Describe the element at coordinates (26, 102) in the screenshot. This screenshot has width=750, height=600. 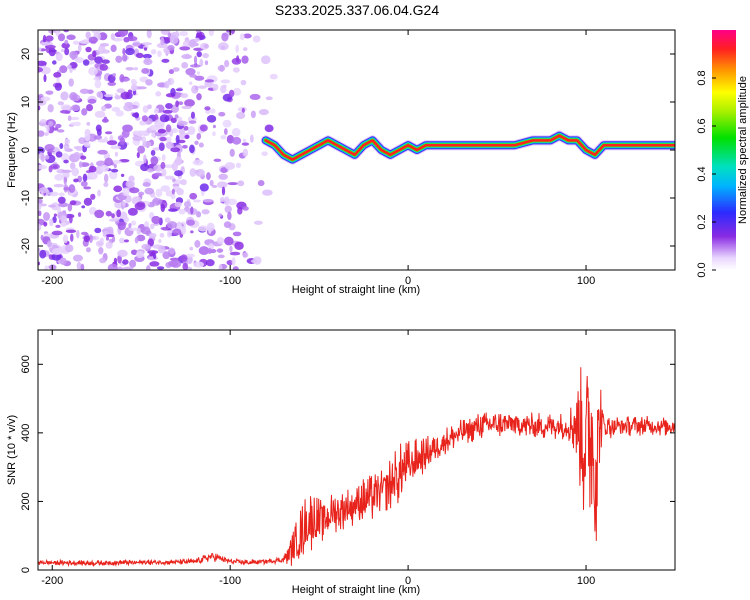
I see `spectrogram-ytick-label: 10` at that location.